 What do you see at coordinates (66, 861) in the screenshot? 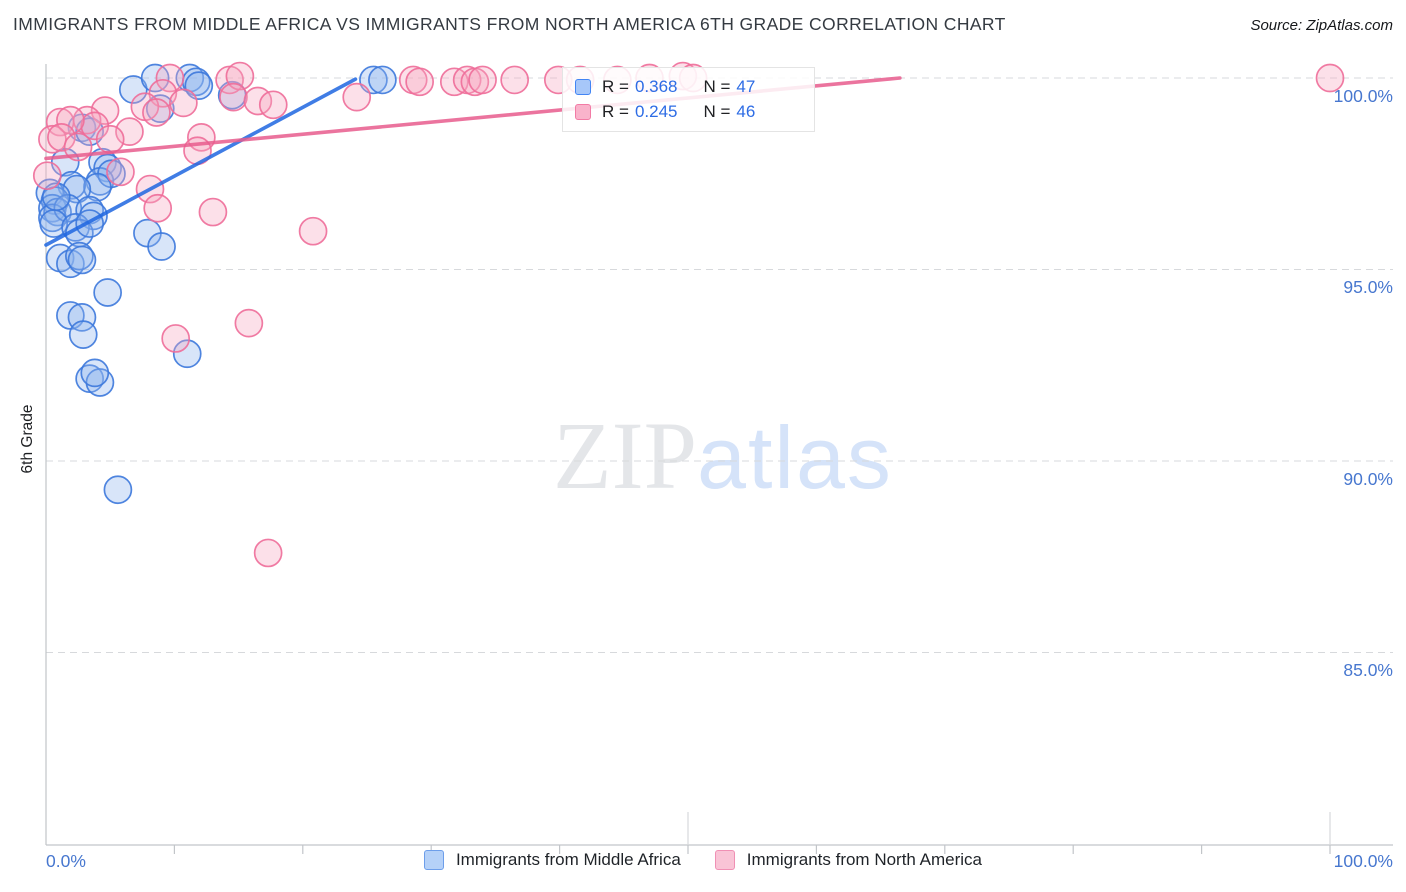
I see `x-tick-0: 0.0%` at bounding box center [66, 861].